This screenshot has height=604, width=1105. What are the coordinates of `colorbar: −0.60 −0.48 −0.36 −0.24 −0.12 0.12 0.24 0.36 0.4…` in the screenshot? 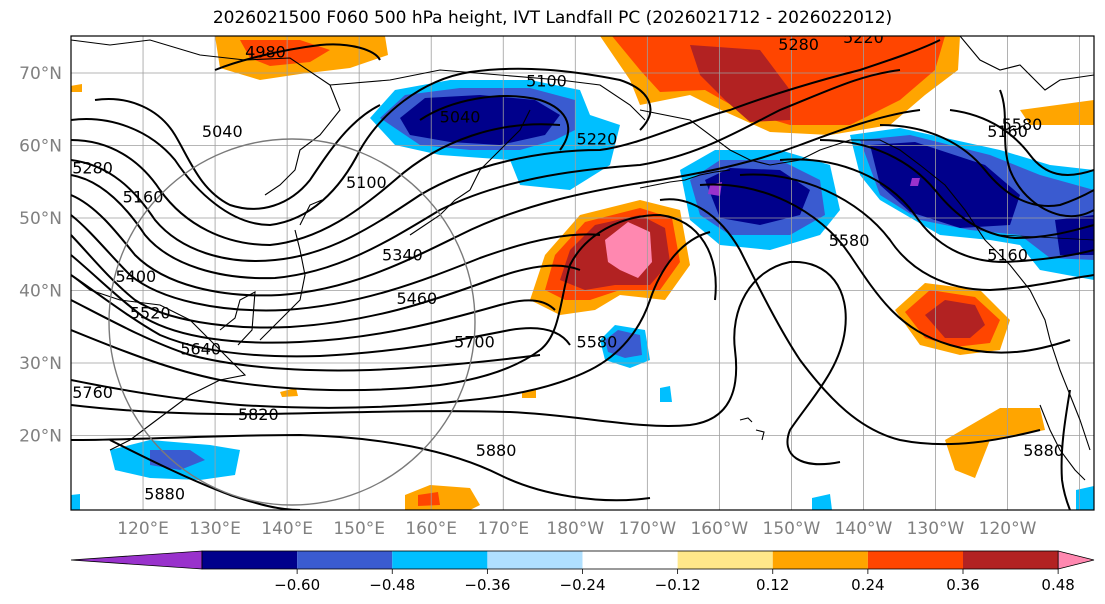 It's located at (582, 572).